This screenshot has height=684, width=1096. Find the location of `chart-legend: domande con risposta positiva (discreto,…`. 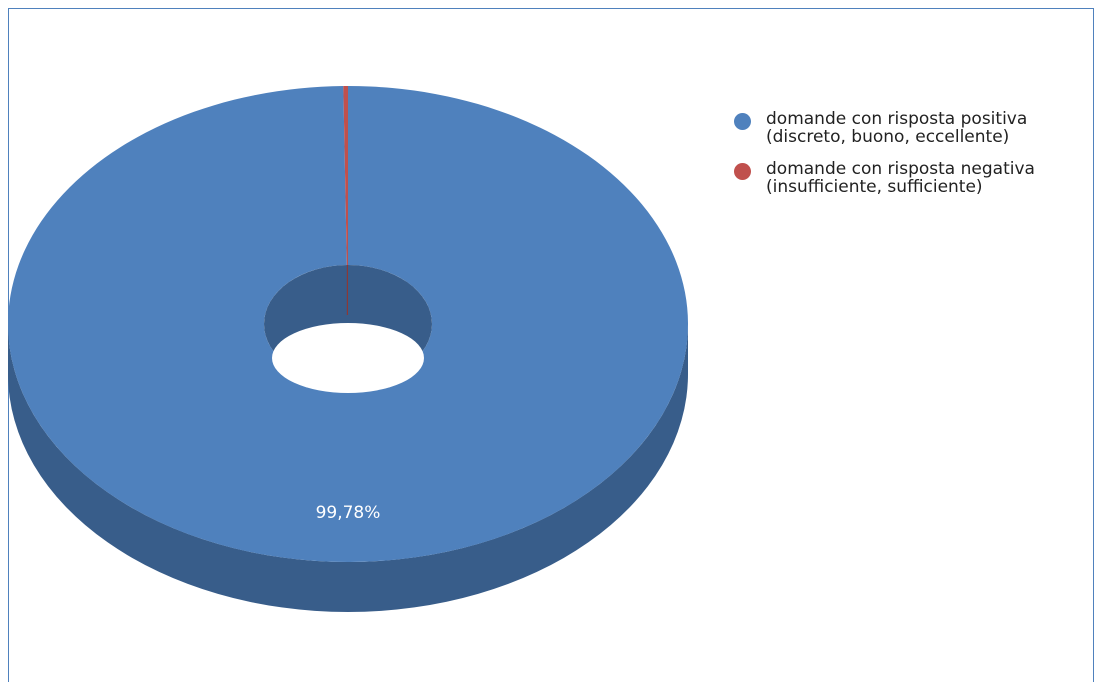

chart-legend: domande con risposta positiva (discreto,… is located at coordinates (910, 160).